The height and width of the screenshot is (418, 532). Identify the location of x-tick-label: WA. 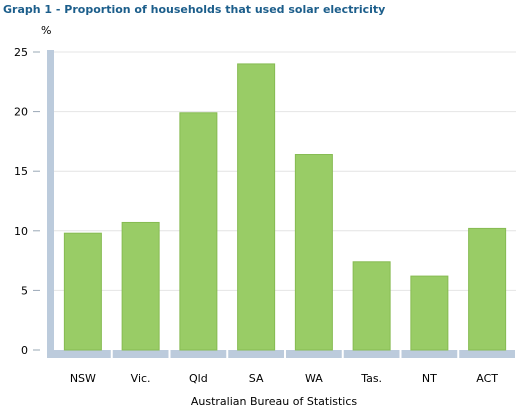
(314, 378).